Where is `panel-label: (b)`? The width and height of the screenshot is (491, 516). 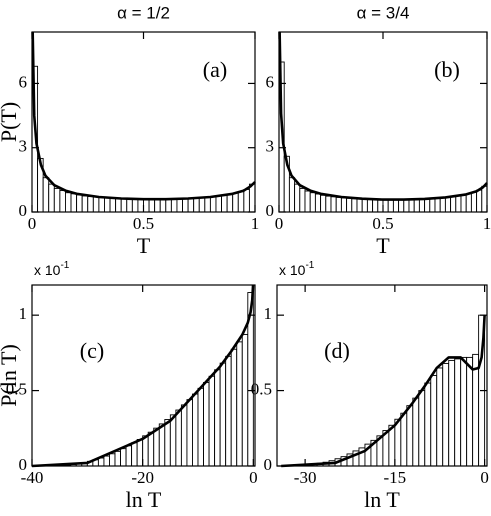
panel-label: (b) is located at coordinates (447, 69).